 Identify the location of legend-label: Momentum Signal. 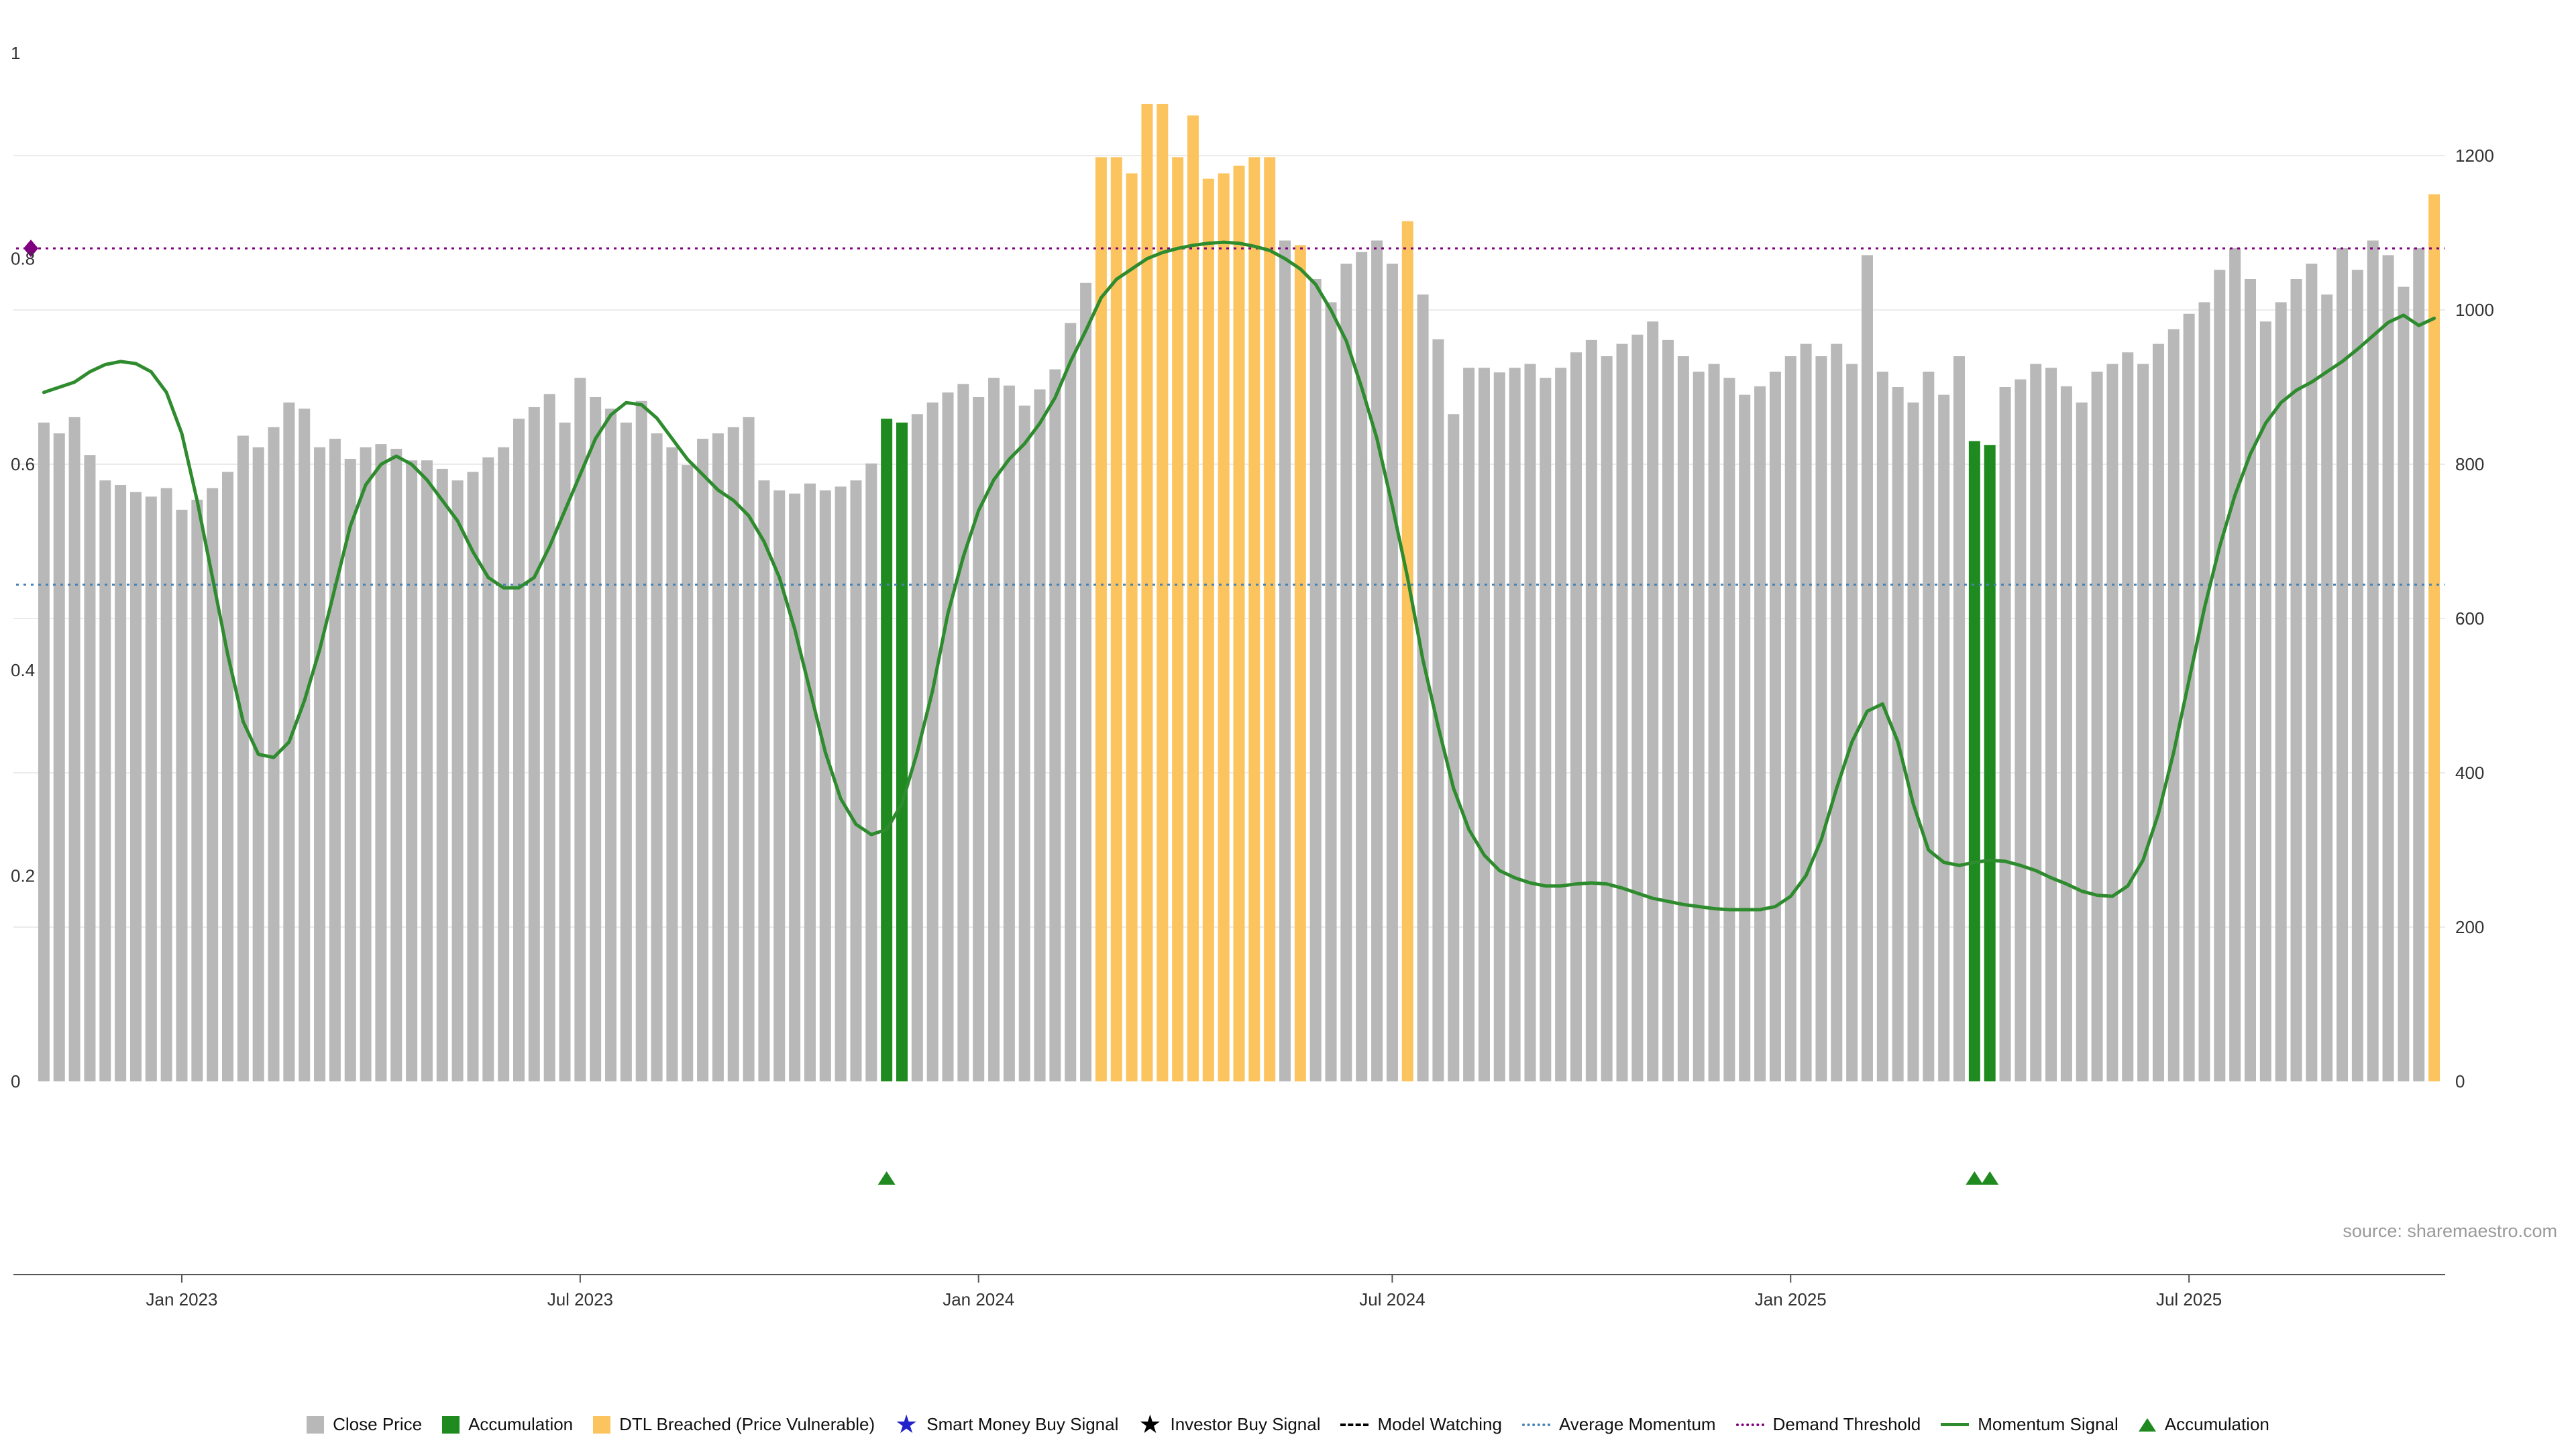
(2048, 1424).